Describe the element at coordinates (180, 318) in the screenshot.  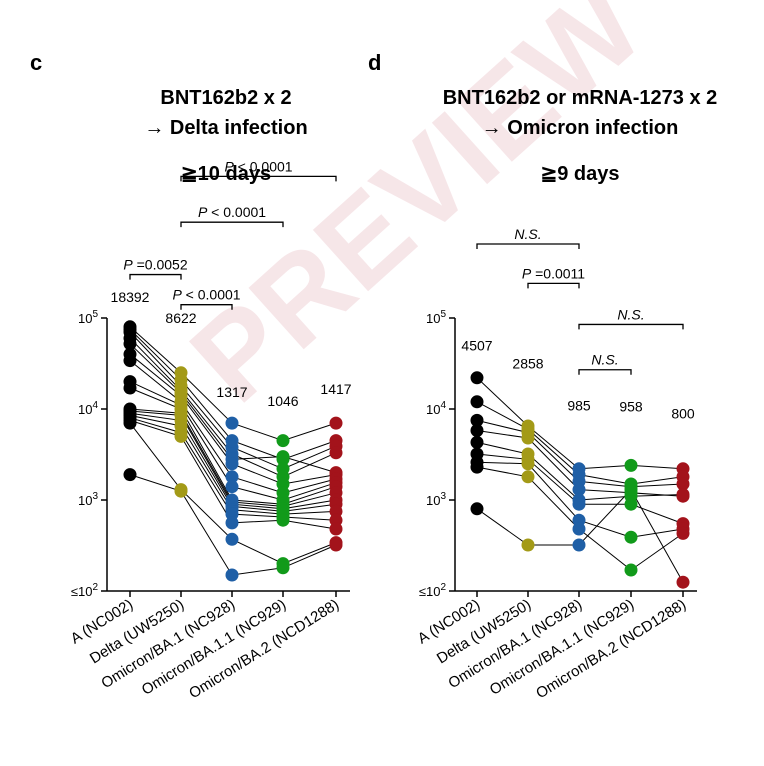
I see `p0-geomean-label: 8622` at that location.